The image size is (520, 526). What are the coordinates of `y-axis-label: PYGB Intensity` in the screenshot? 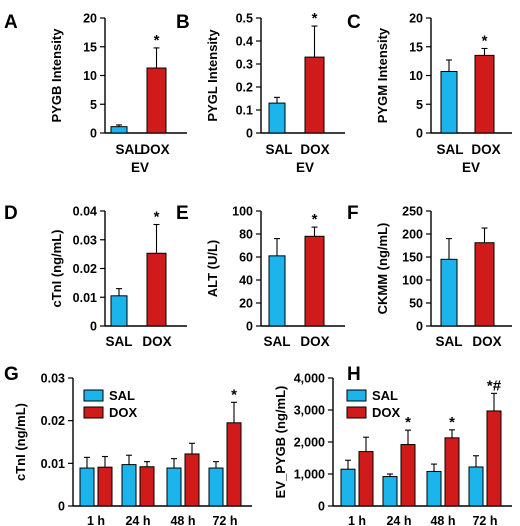 It's located at (56, 75).